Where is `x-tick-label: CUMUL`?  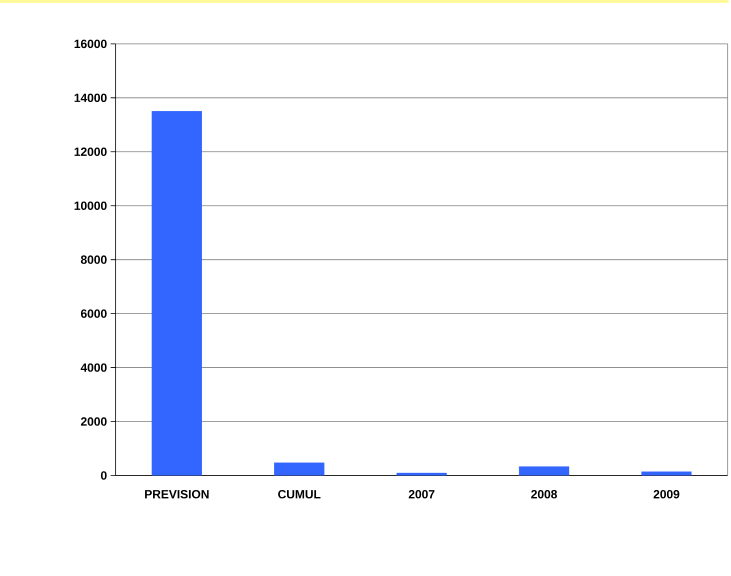
x-tick-label: CUMUL is located at coordinates (299, 494).